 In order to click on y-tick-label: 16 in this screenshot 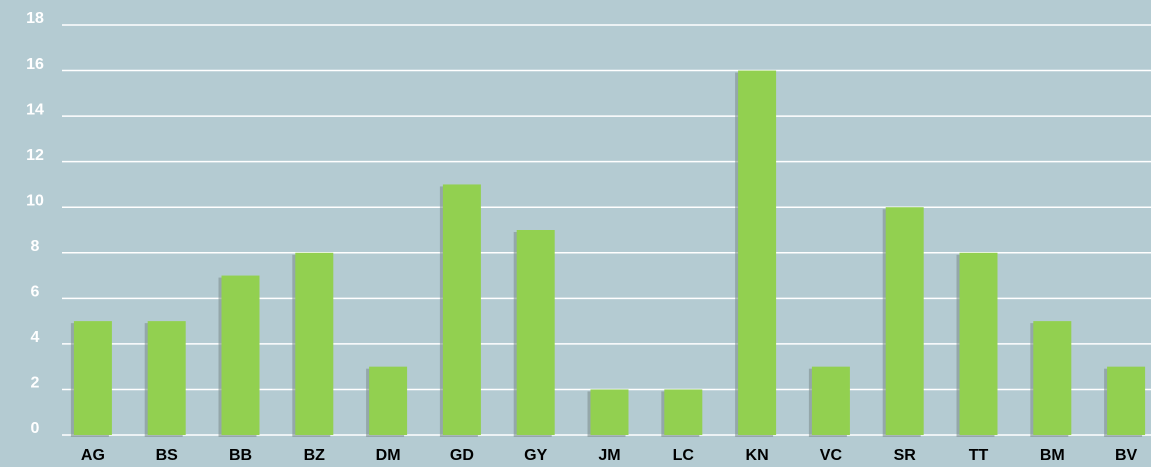, I will do `click(35, 64)`.